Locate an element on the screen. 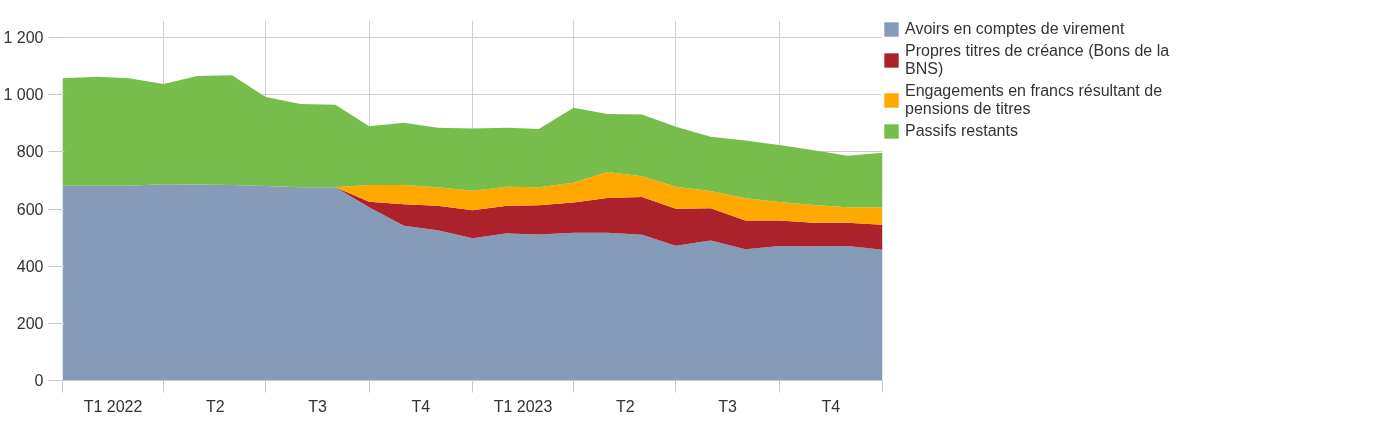 The width and height of the screenshot is (1378, 448). legend-label: Passifs restants is located at coordinates (962, 131).